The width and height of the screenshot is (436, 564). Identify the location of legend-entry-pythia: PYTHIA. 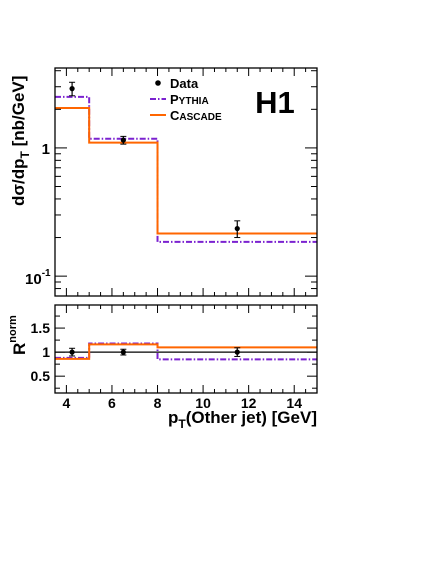
(179, 99).